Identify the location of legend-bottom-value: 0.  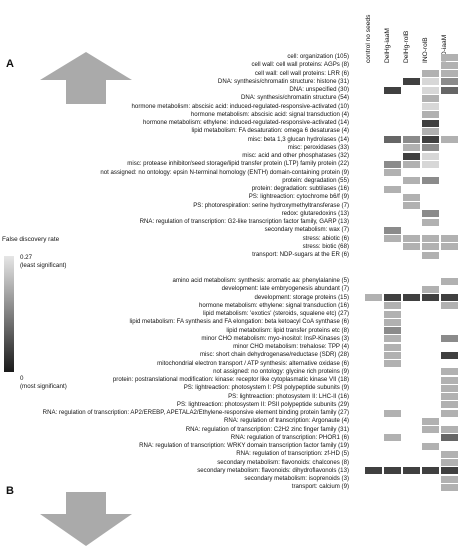
(22, 378).